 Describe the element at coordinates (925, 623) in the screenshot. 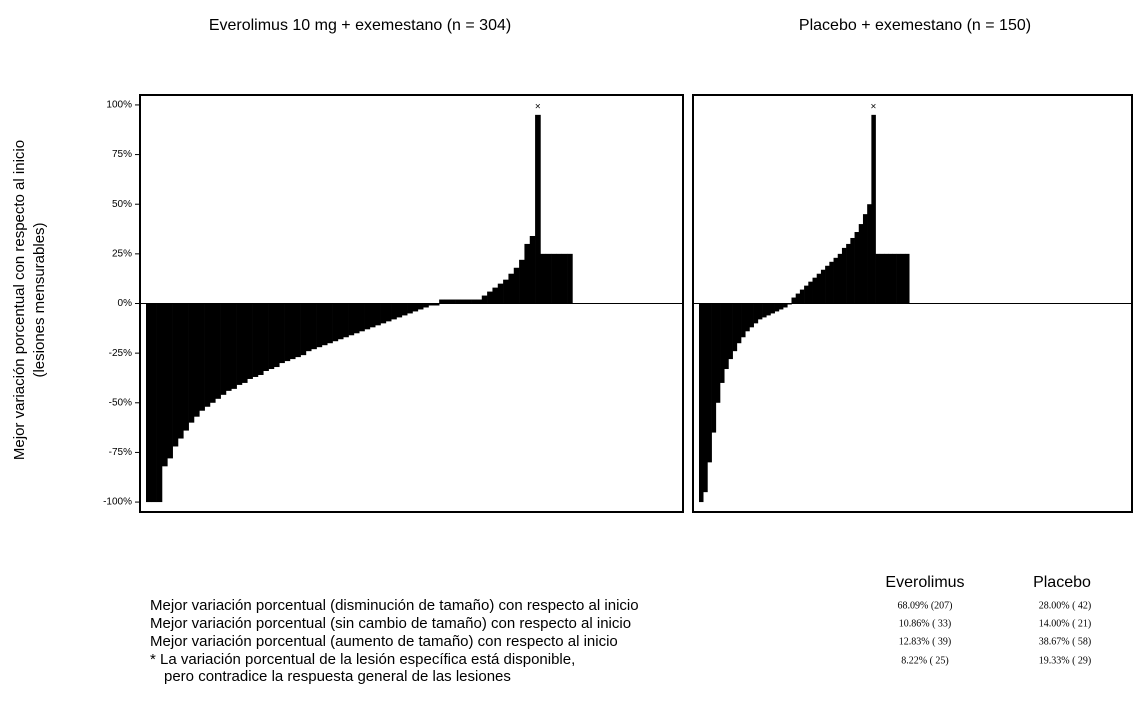

I see `cell: 10.86% ( 33)` at that location.